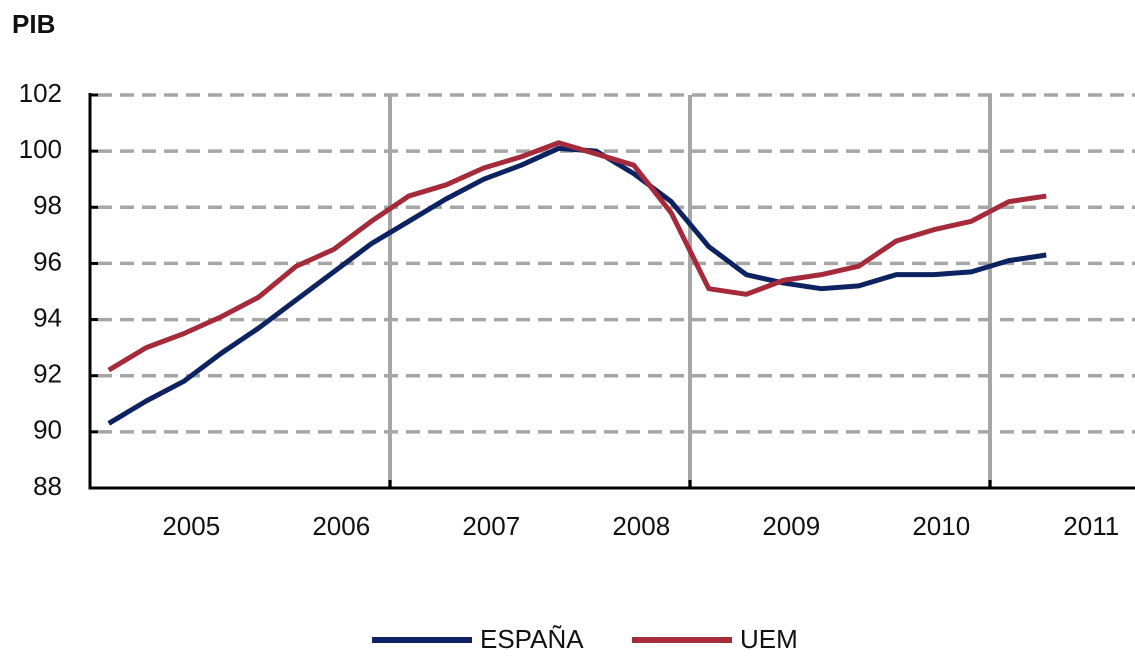 Image resolution: width=1135 pixels, height=656 pixels. Describe the element at coordinates (47, 317) in the screenshot. I see `y-tick-label: 94` at that location.